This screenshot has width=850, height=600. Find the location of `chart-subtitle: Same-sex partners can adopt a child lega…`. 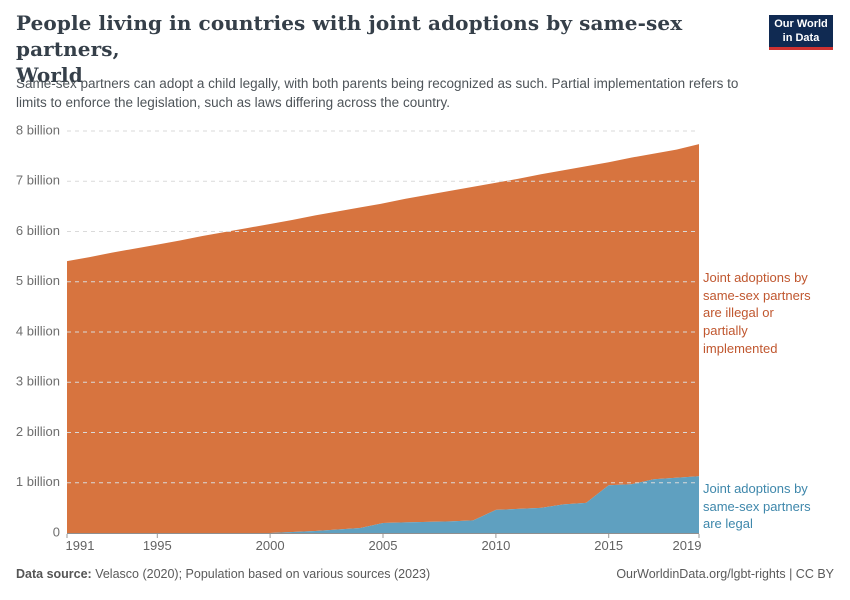

chart-subtitle: Same-sex partners can adopt a child lega… is located at coordinates (377, 93).